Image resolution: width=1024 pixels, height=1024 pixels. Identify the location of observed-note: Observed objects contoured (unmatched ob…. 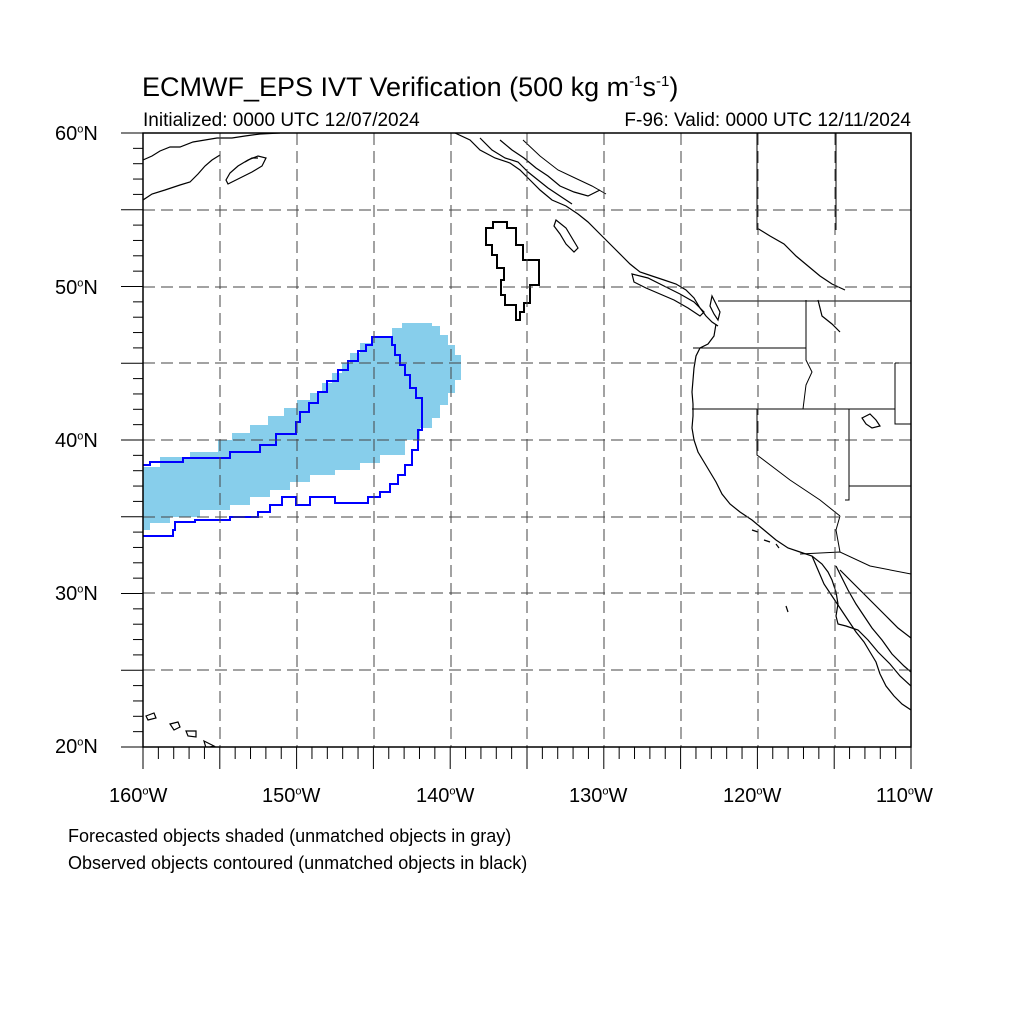
(298, 863).